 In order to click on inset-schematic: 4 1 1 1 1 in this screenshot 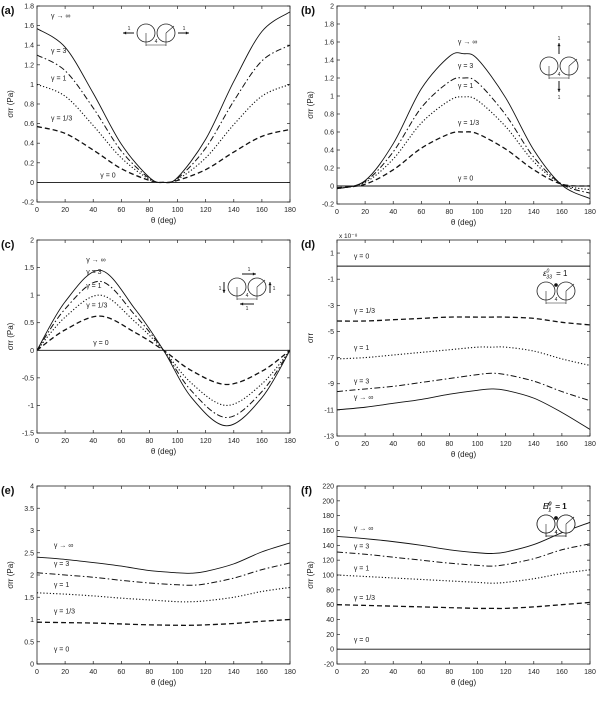, I will do `click(247, 289)`.